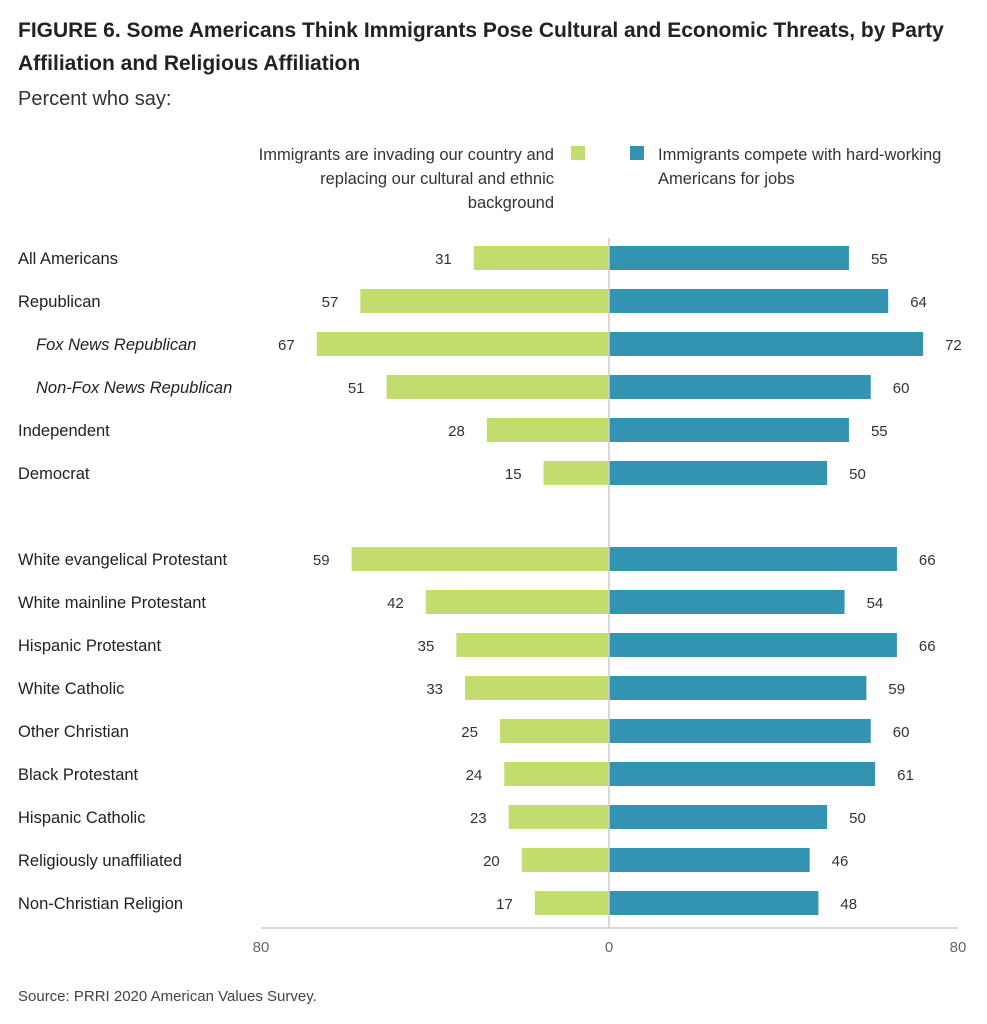 This screenshot has width=987, height=1024. Describe the element at coordinates (565, 860) in the screenshot. I see `bar-invading-religiously-unaffiliated` at that location.